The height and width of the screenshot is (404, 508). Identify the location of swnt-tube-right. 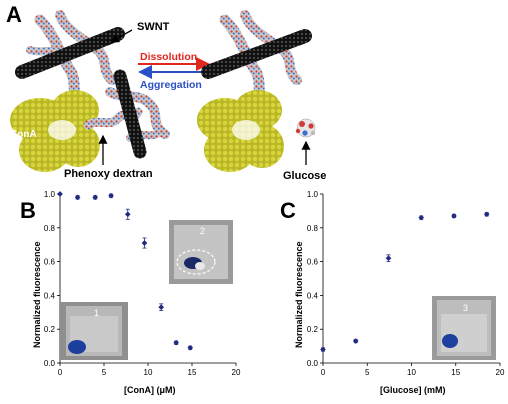
(256, 54).